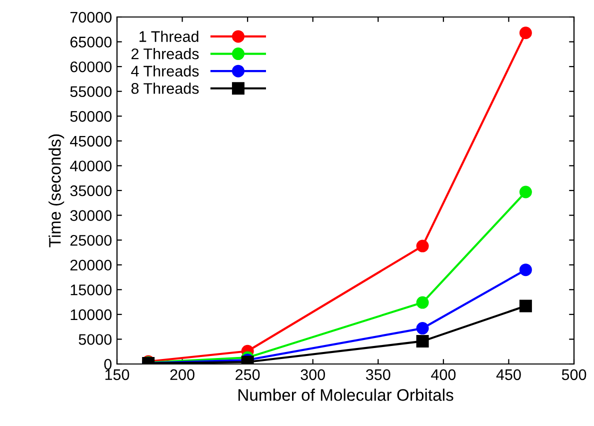 This screenshot has width=594, height=426. What do you see at coordinates (313, 374) in the screenshot?
I see `x-tick-label: 300` at bounding box center [313, 374].